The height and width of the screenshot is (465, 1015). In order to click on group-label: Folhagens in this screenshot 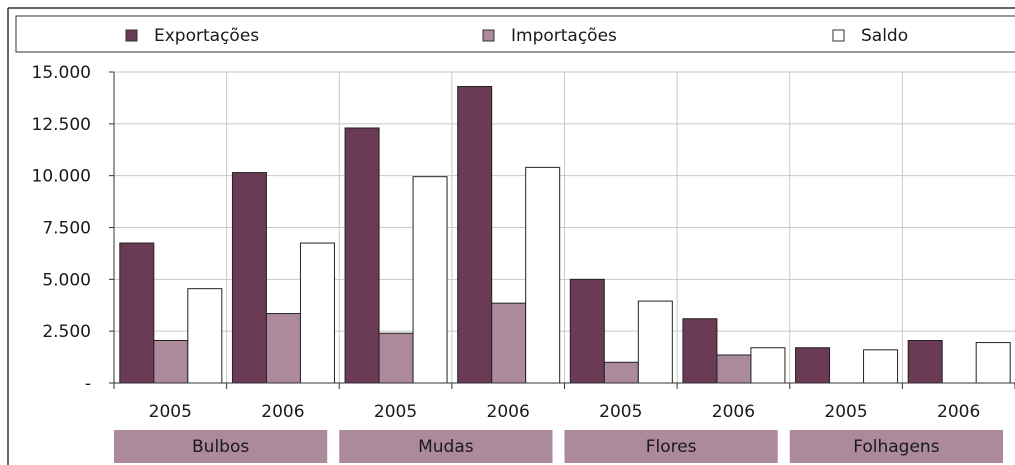, I will do `click(896, 447)`.